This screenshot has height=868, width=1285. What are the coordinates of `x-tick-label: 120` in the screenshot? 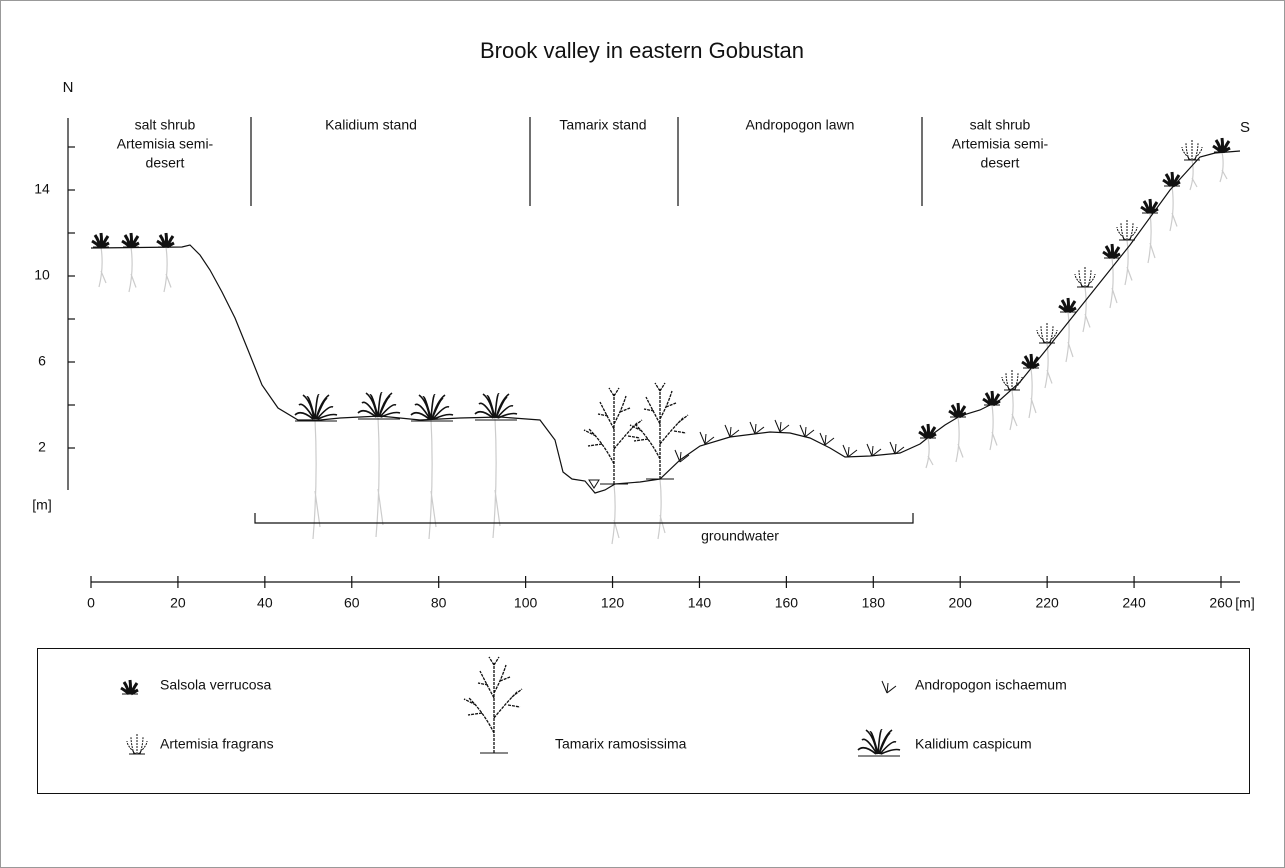 It's located at (613, 603).